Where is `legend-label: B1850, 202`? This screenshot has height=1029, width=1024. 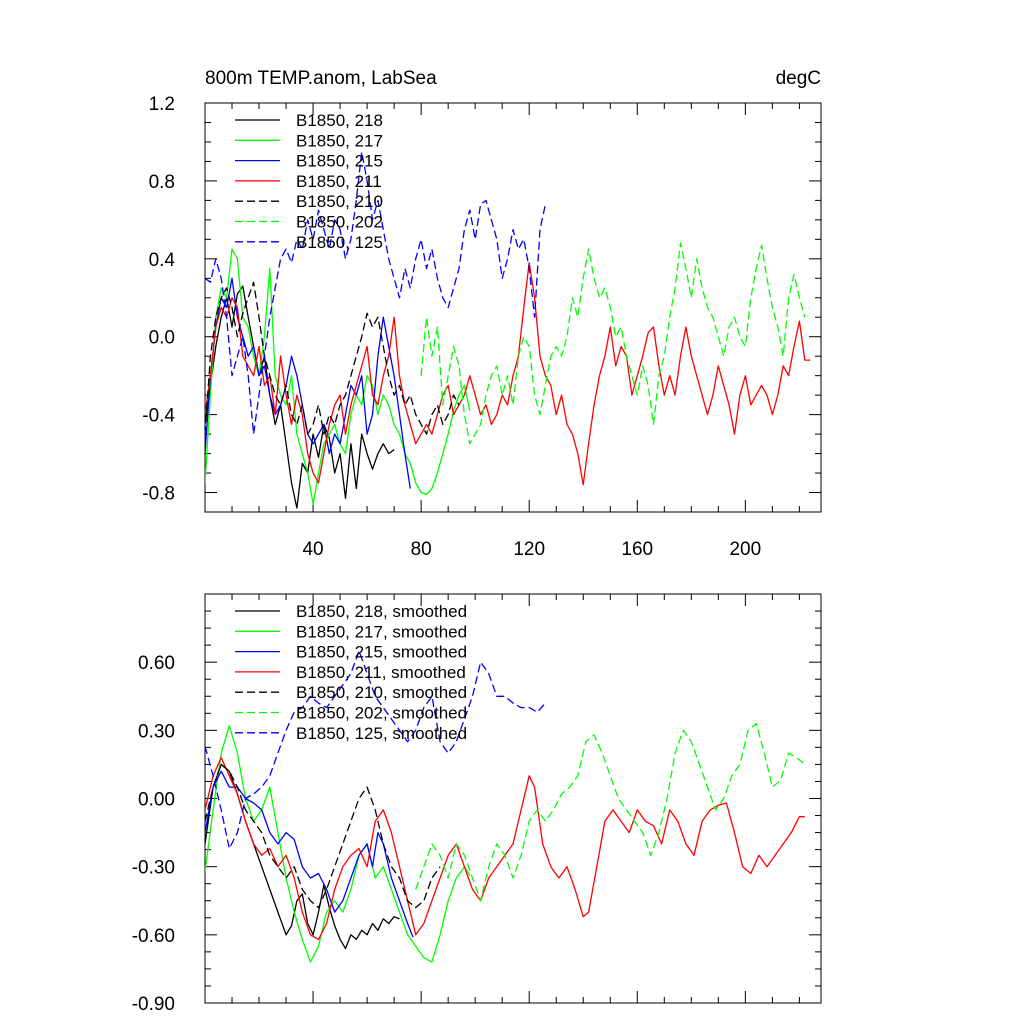
legend-label: B1850, 202 is located at coordinates (339, 222).